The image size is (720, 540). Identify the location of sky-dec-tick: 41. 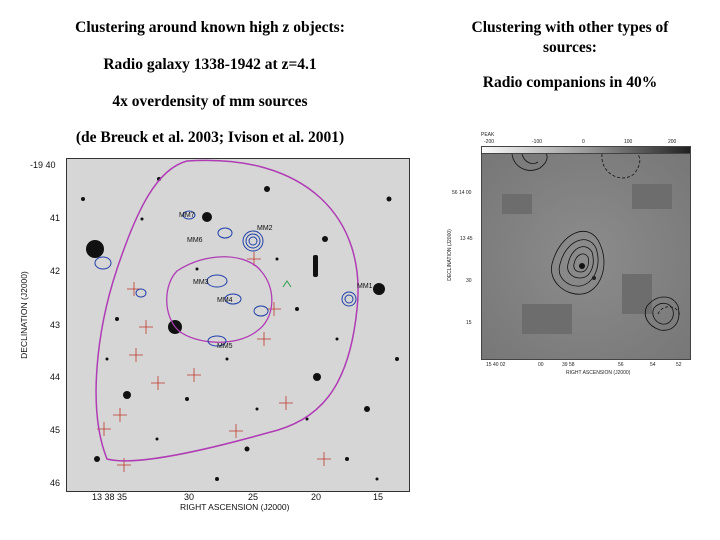
(55, 218).